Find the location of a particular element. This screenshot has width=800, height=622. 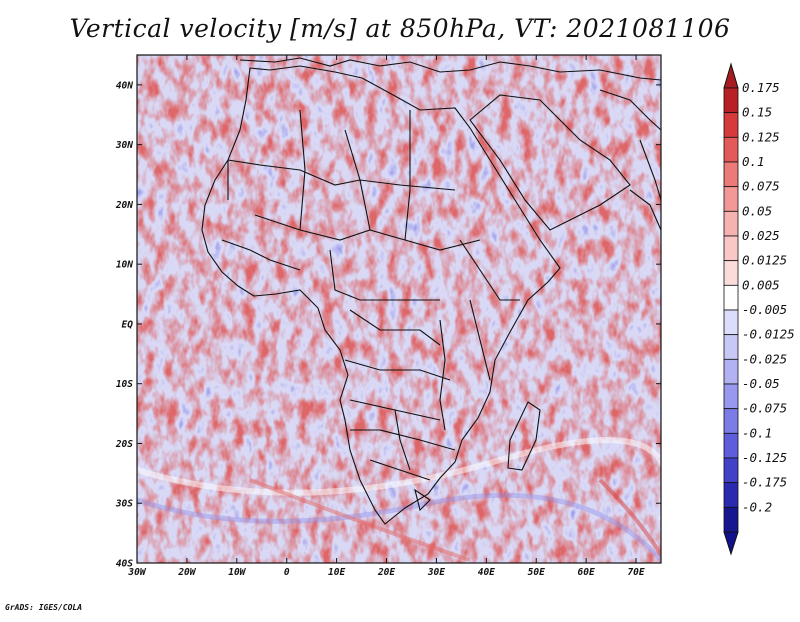

colorbar-label: 0.025 is located at coordinates (761, 235).